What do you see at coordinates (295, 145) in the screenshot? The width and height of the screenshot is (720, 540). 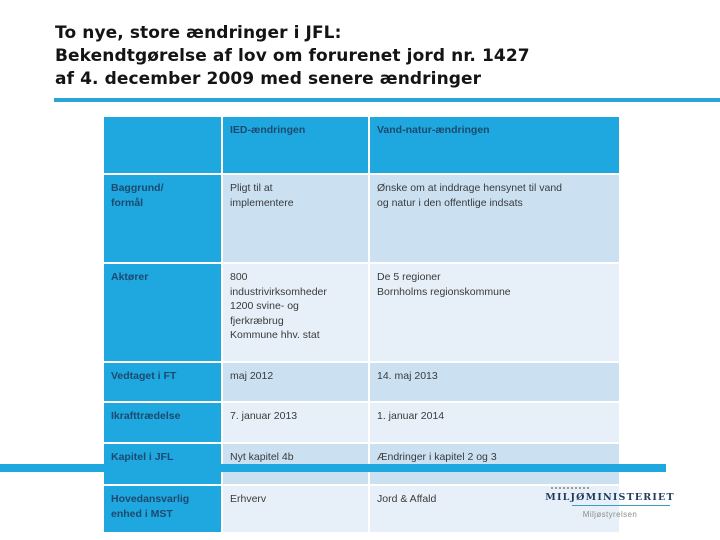 I see `column-header-ied: IED-ændringen` at bounding box center [295, 145].